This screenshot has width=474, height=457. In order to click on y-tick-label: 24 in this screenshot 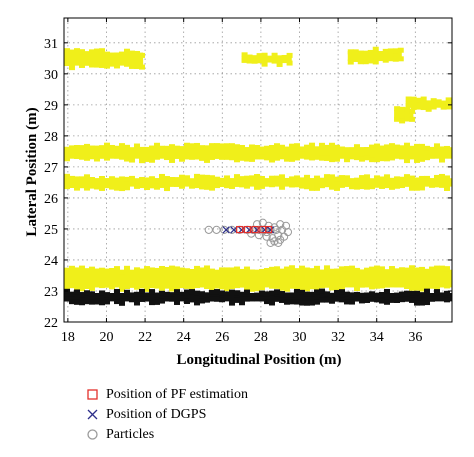, I will do `click(51, 261)`.